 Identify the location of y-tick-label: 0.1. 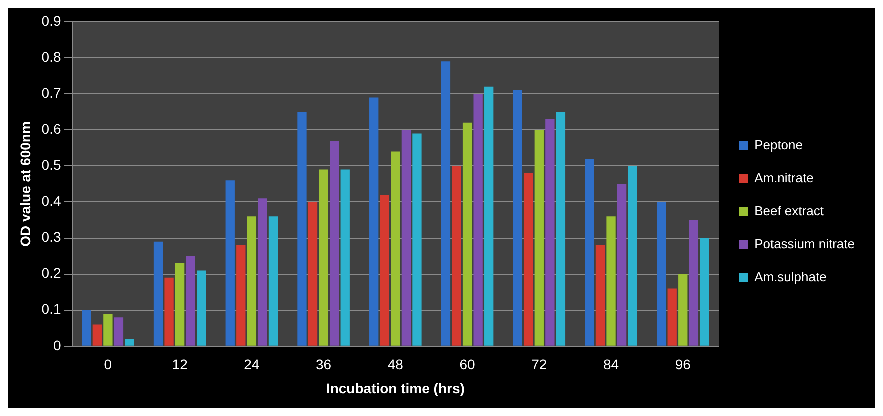
(52, 309).